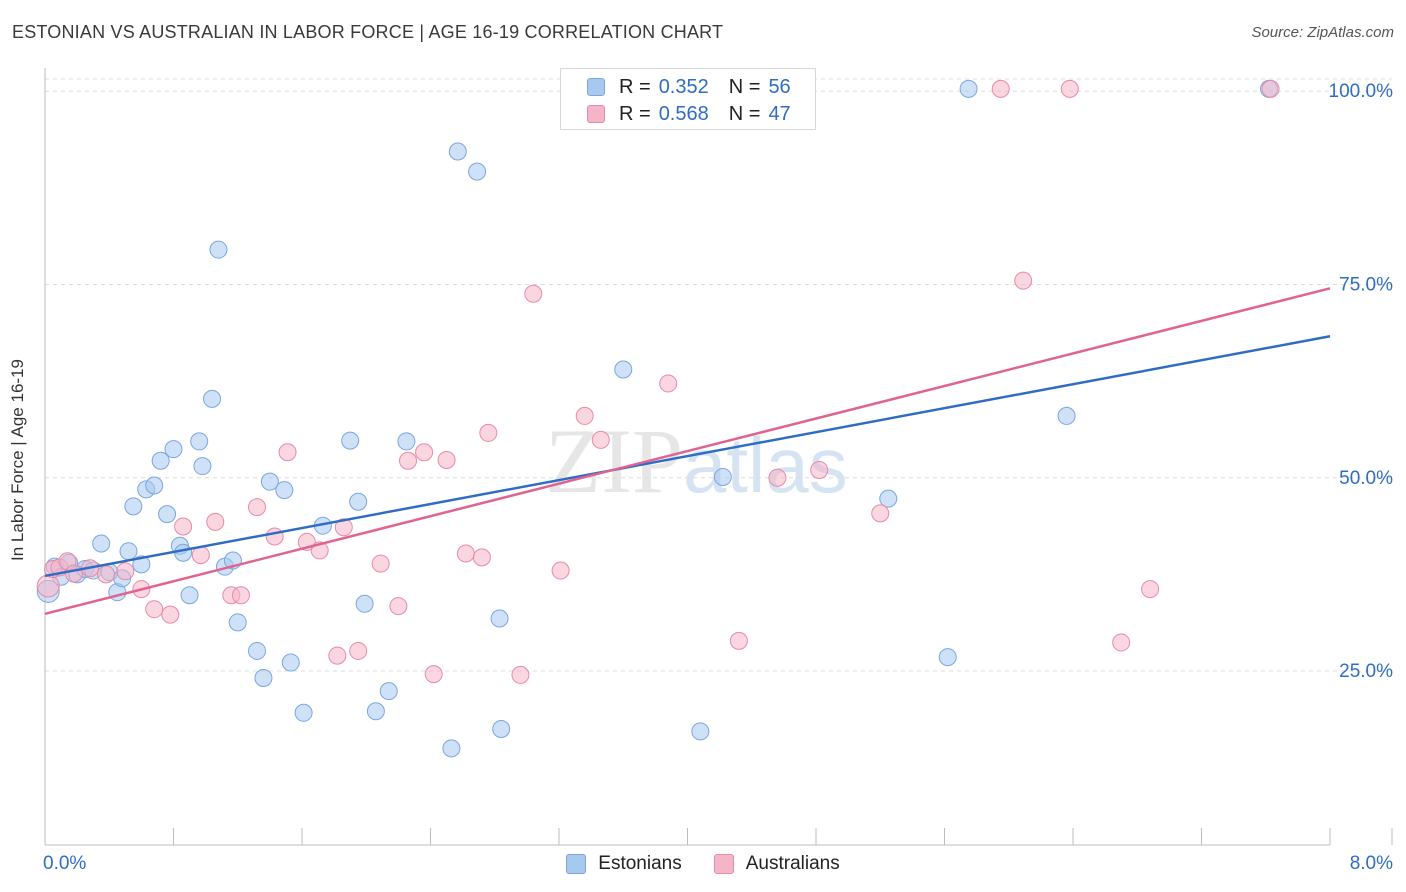 The width and height of the screenshot is (1406, 892). I want to click on legend-r-value: 0.568, so click(683, 113).